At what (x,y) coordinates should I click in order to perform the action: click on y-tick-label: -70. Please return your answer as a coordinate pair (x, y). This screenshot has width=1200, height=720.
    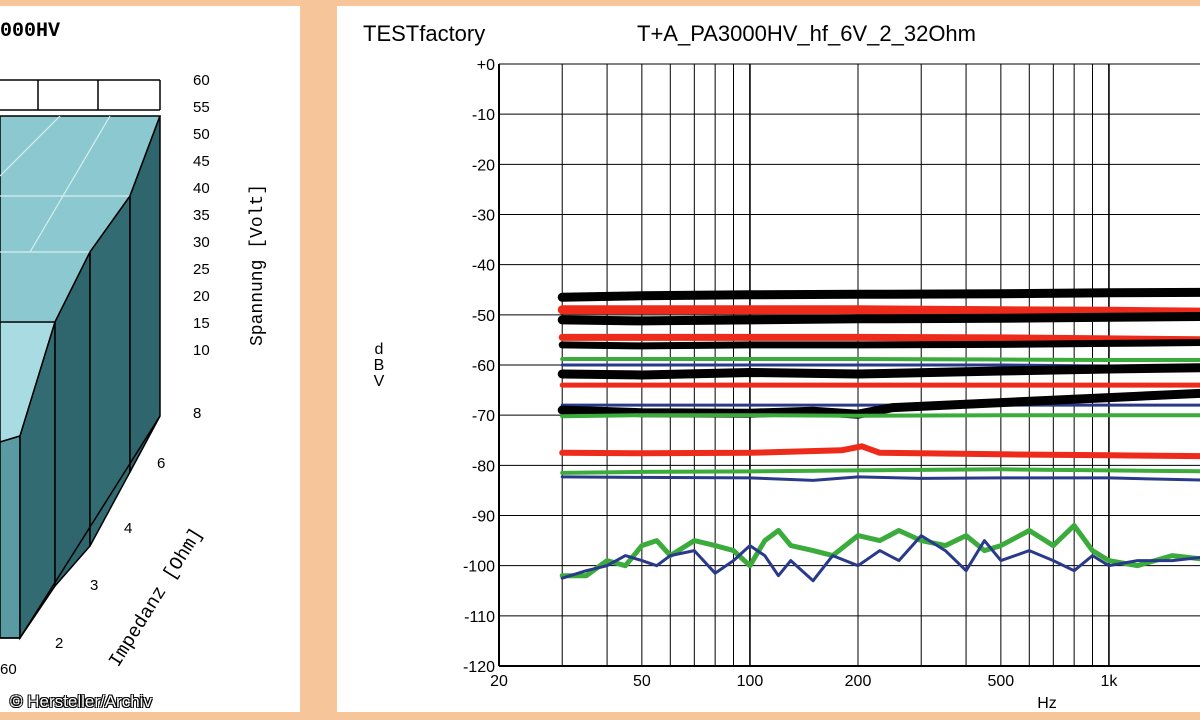
    Looking at the image, I should click on (483, 416).